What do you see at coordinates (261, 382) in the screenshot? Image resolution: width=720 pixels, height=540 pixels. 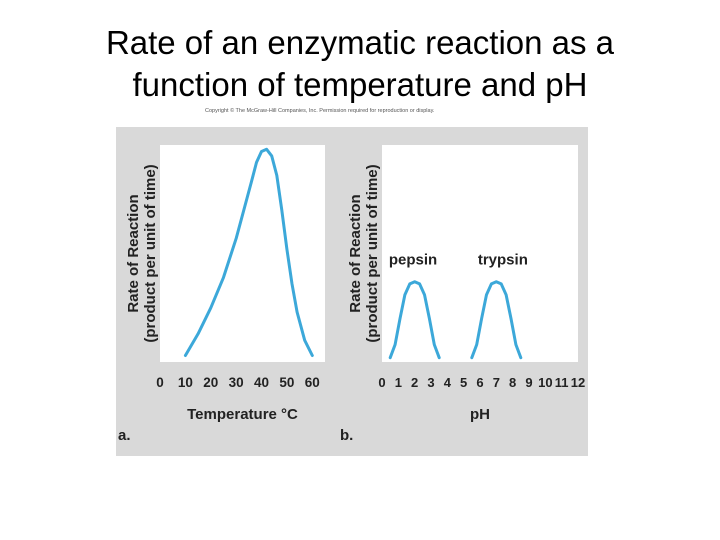 I see `x-tick-label-a: 40` at bounding box center [261, 382].